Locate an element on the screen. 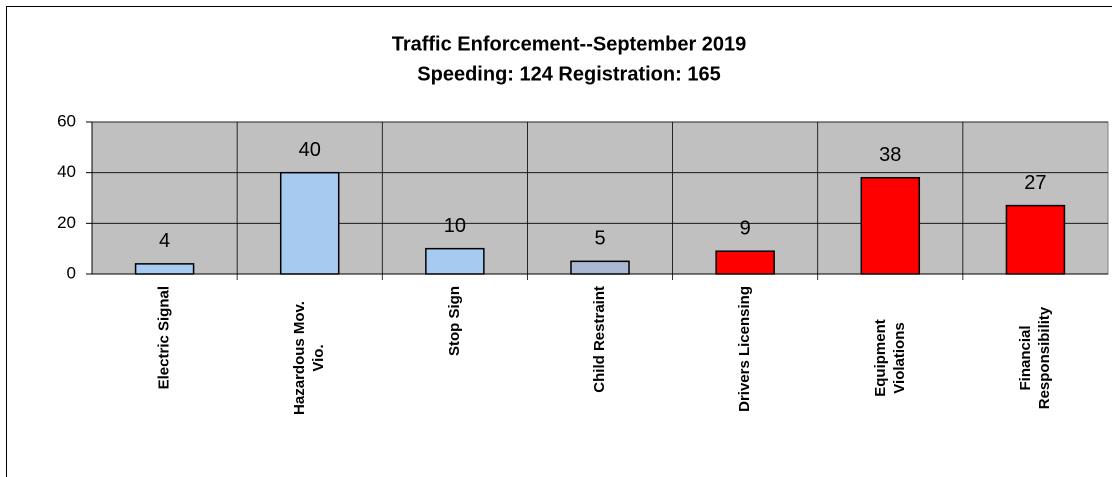  x-tick-label: Child Restraint is located at coordinates (599, 339).